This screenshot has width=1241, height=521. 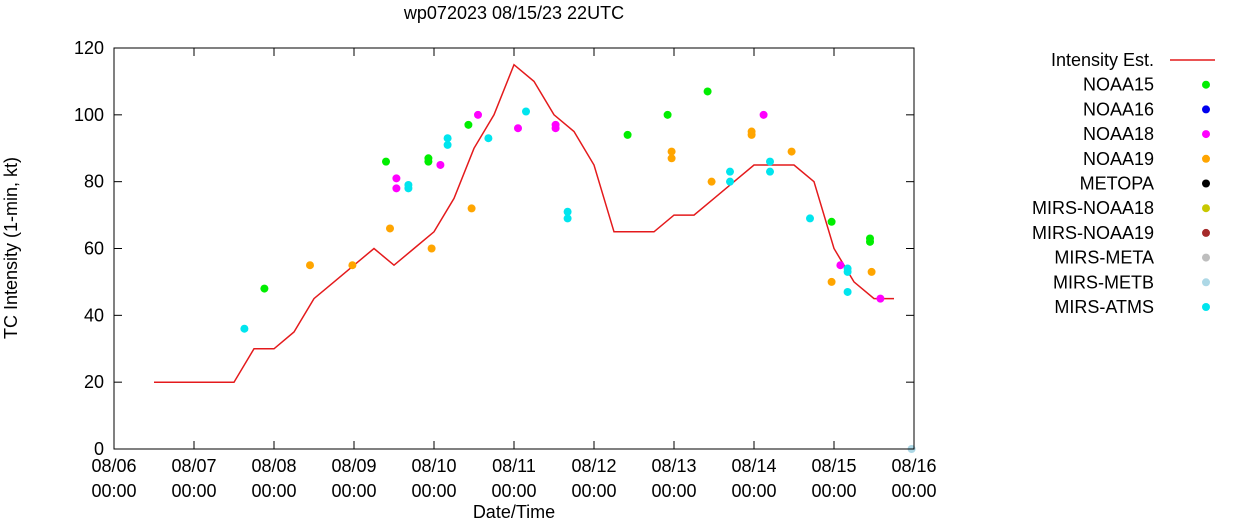 I want to click on x-tick-label-date: 08/06, so click(x=113, y=466).